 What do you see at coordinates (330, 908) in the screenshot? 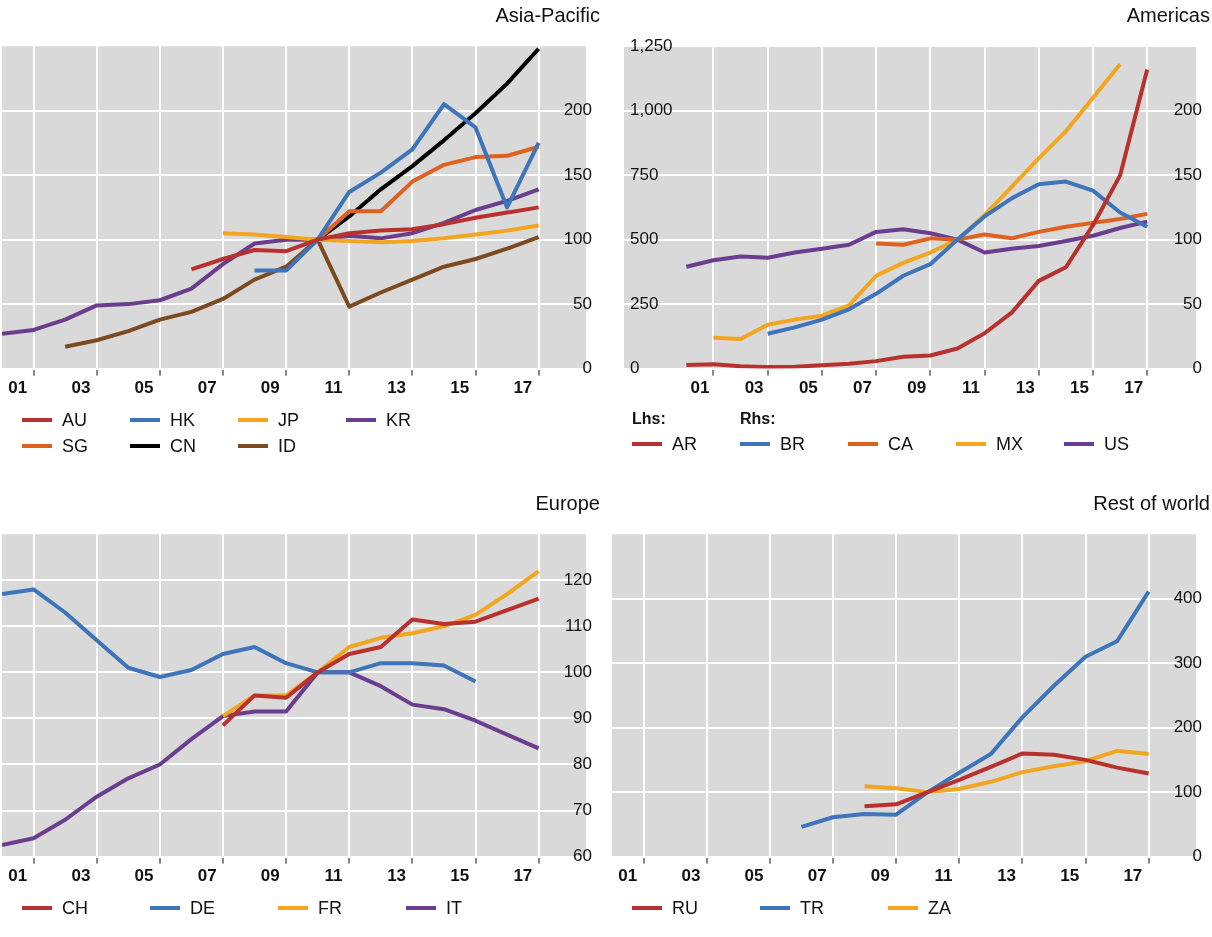
I see `legend-label: FR` at bounding box center [330, 908].